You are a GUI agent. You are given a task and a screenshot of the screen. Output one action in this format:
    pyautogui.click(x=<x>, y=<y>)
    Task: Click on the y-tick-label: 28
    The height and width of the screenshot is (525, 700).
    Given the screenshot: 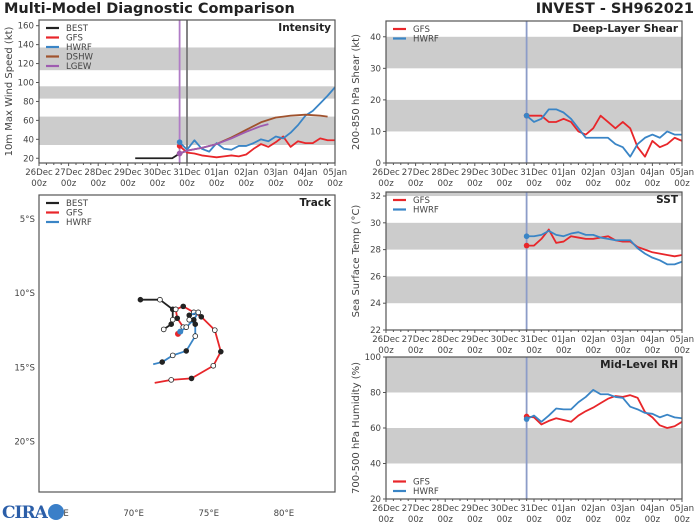 What is the action you would take?
    pyautogui.click(x=375, y=251)
    